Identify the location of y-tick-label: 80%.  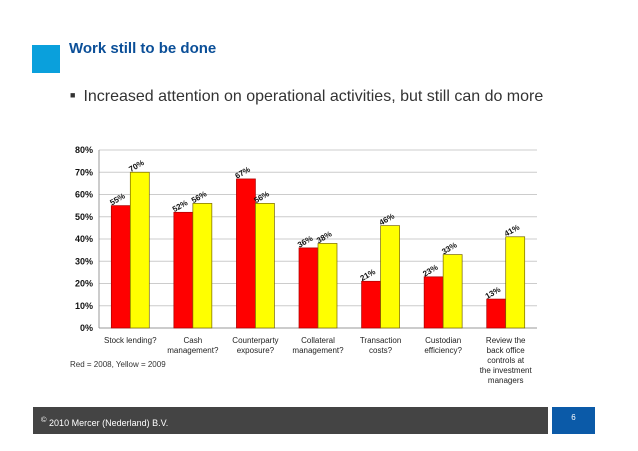
(84, 150).